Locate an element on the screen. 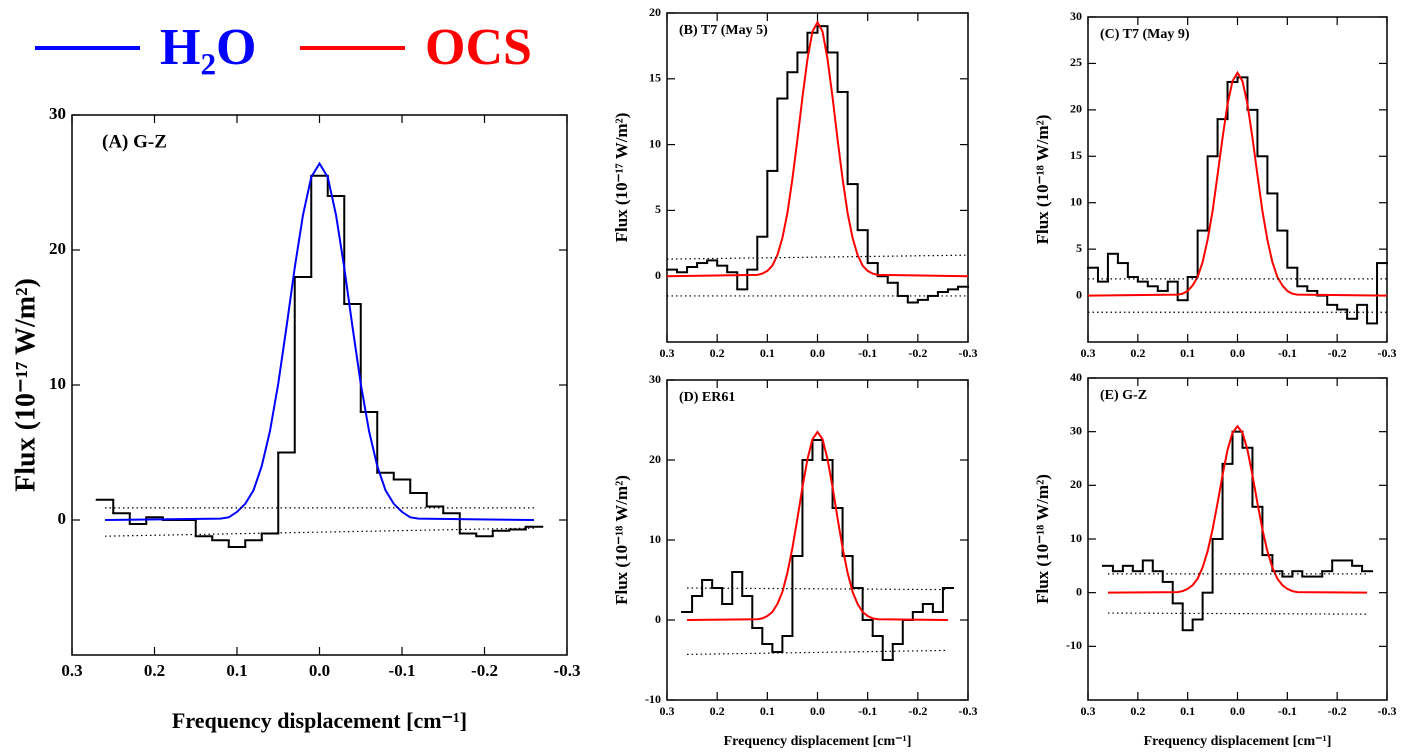 The image size is (1416, 754). legend-label: OCS is located at coordinates (478, 47).